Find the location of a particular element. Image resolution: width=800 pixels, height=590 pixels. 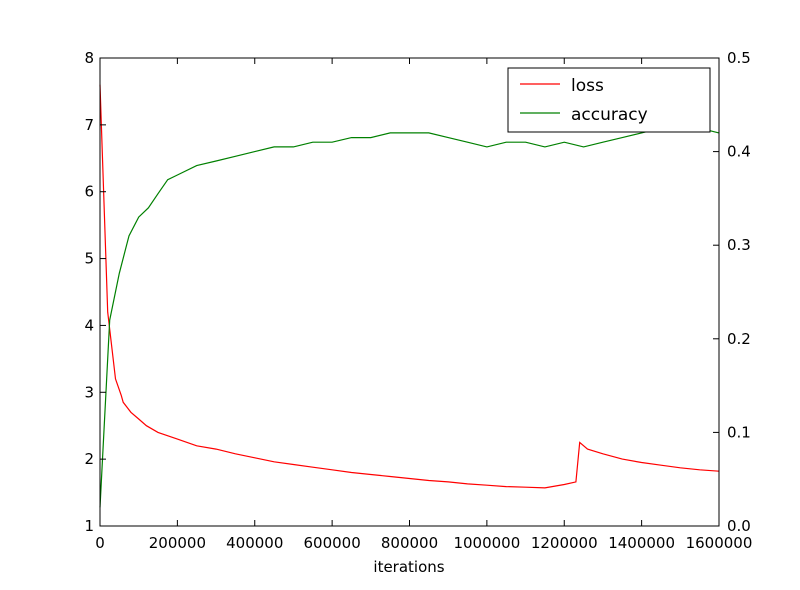

x-tick-label: 200000 is located at coordinates (177, 543).